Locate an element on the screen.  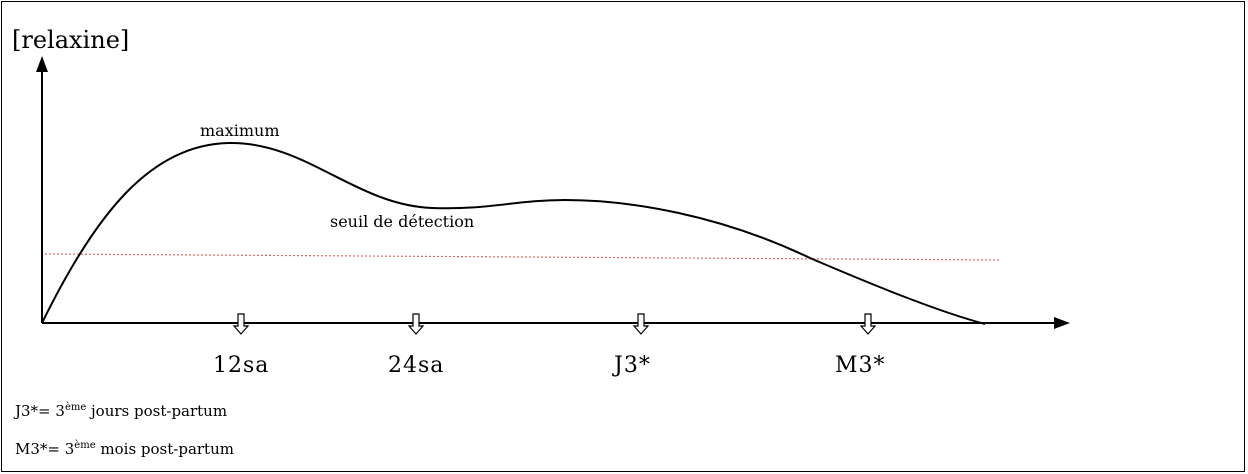
tick-label-24sa: 24sa is located at coordinates (416, 365).